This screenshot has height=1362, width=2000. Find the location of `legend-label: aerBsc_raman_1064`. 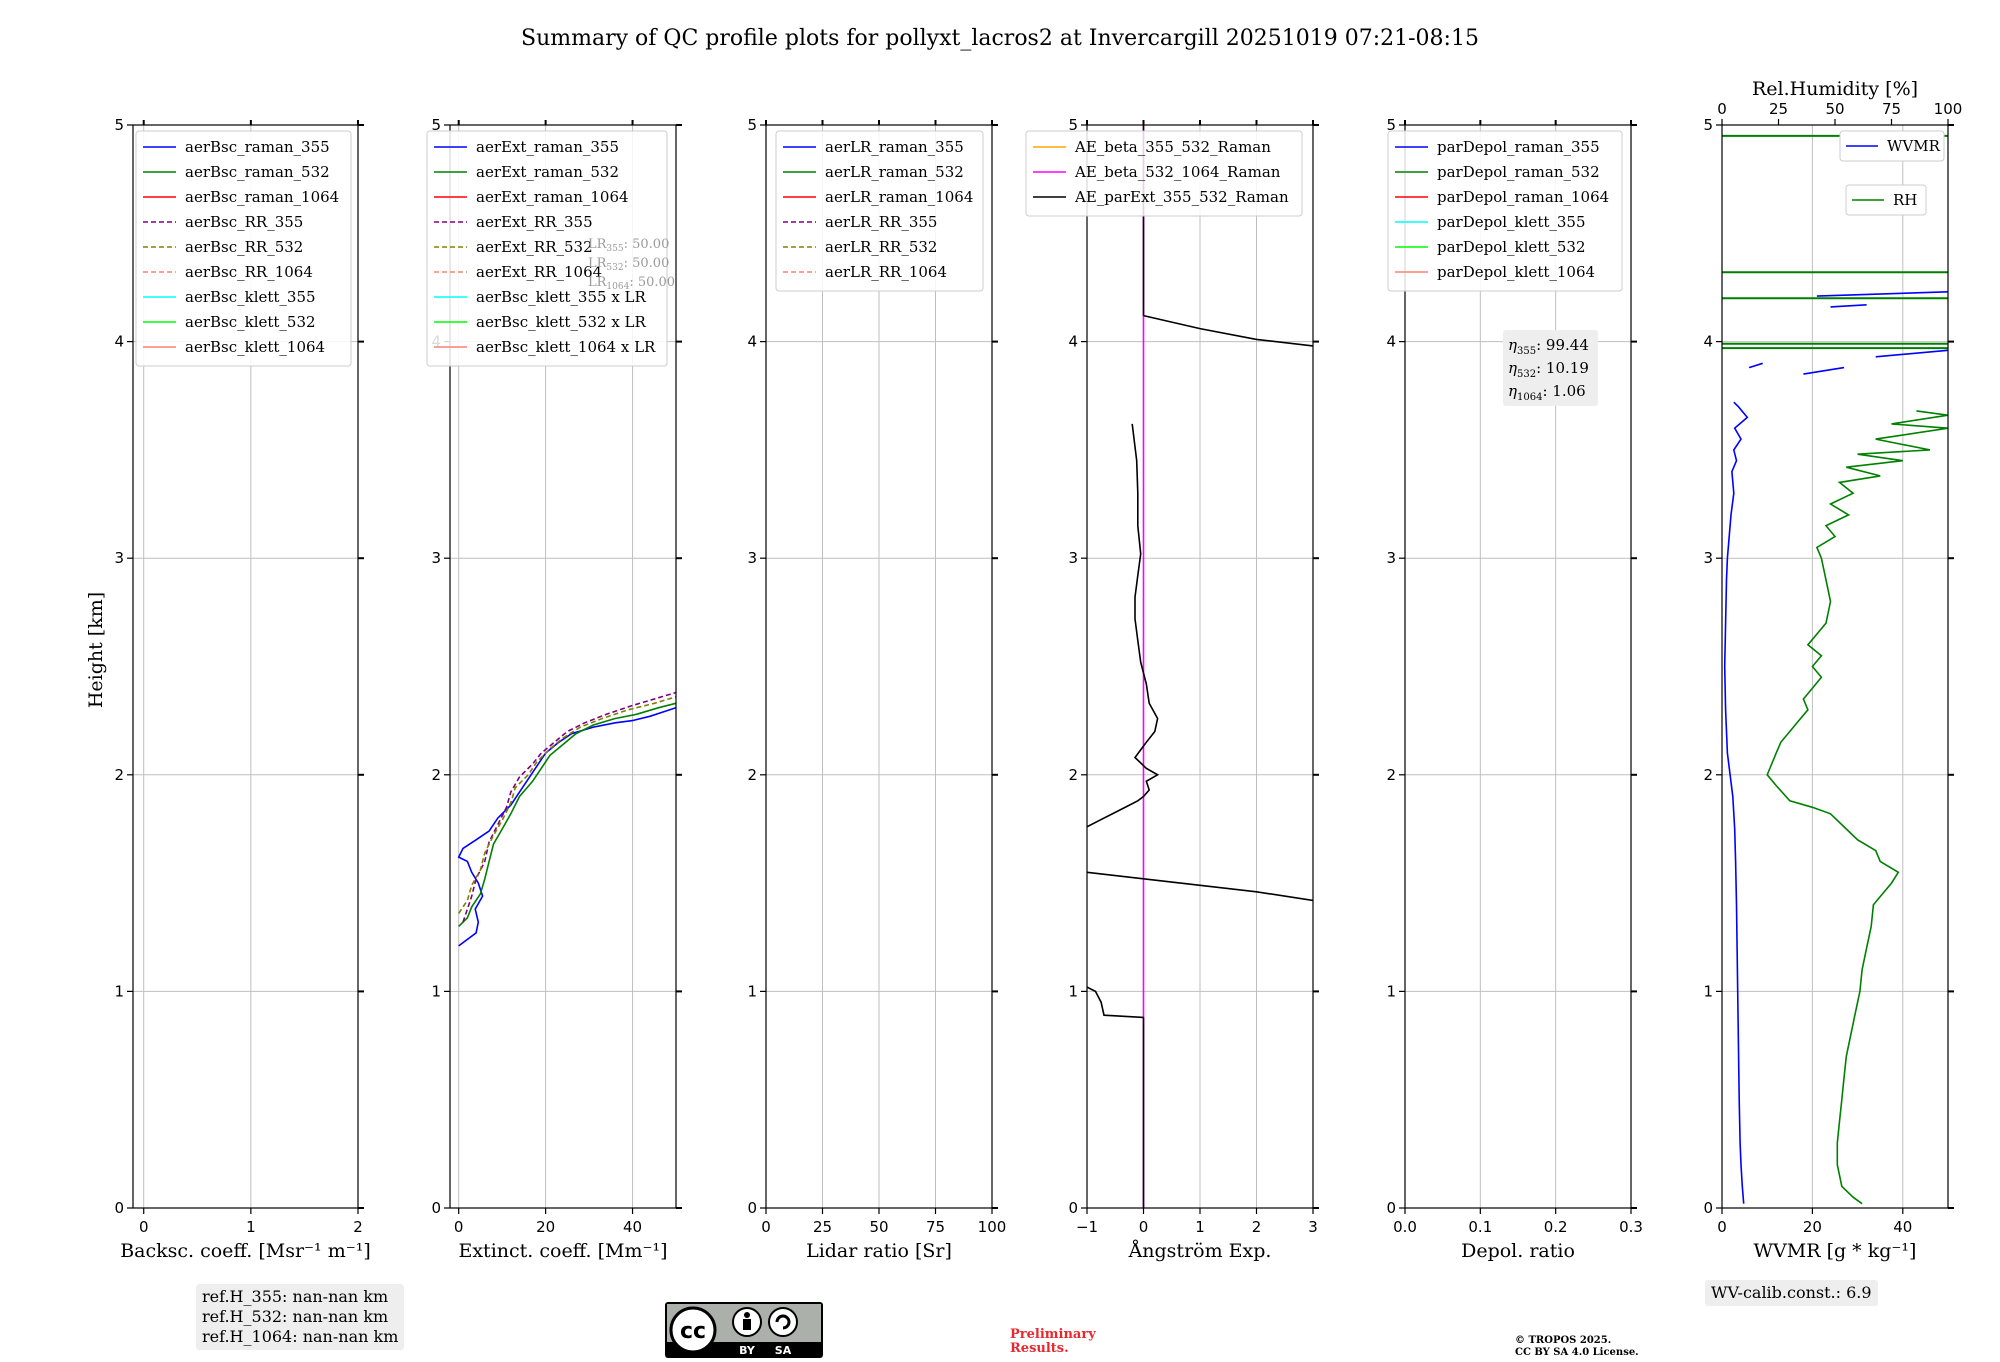

legend-label: aerBsc_raman_1064 is located at coordinates (262, 197).